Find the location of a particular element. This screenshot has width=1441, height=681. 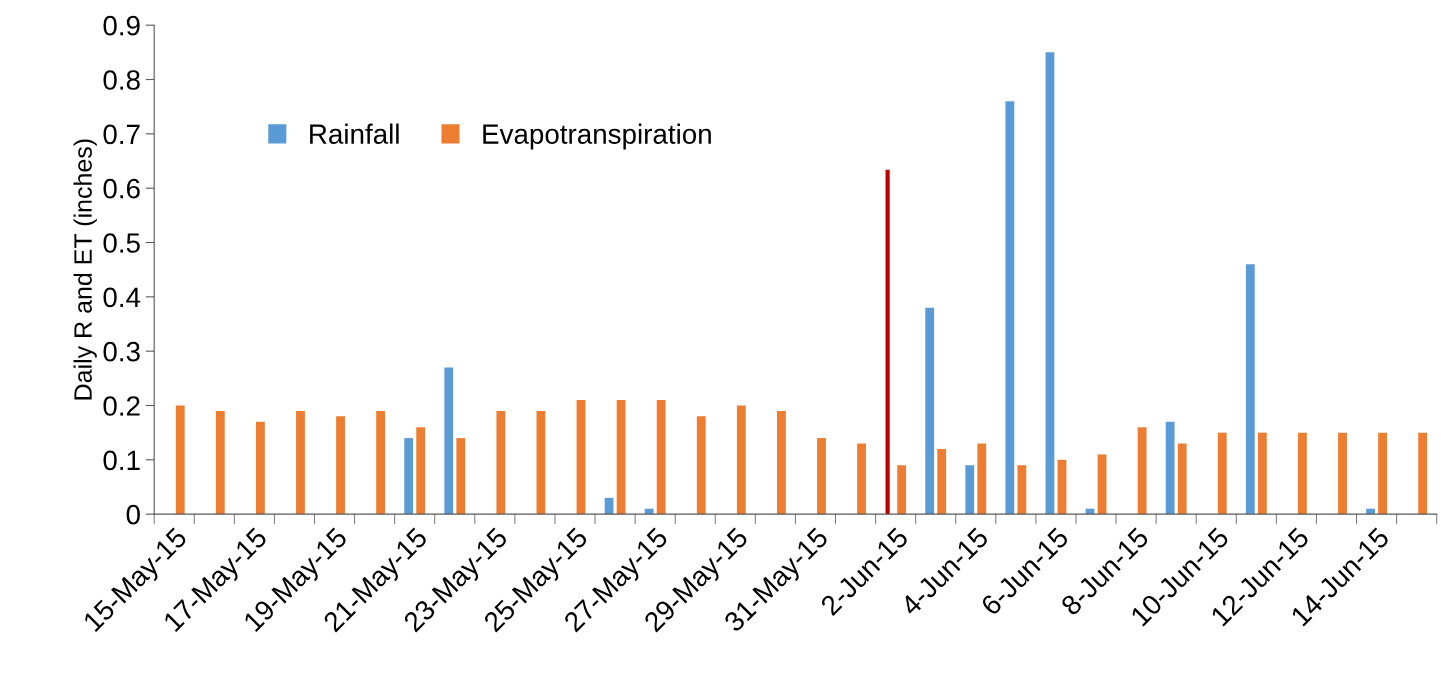

y-tick-label: 0.6 is located at coordinates (121, 188).